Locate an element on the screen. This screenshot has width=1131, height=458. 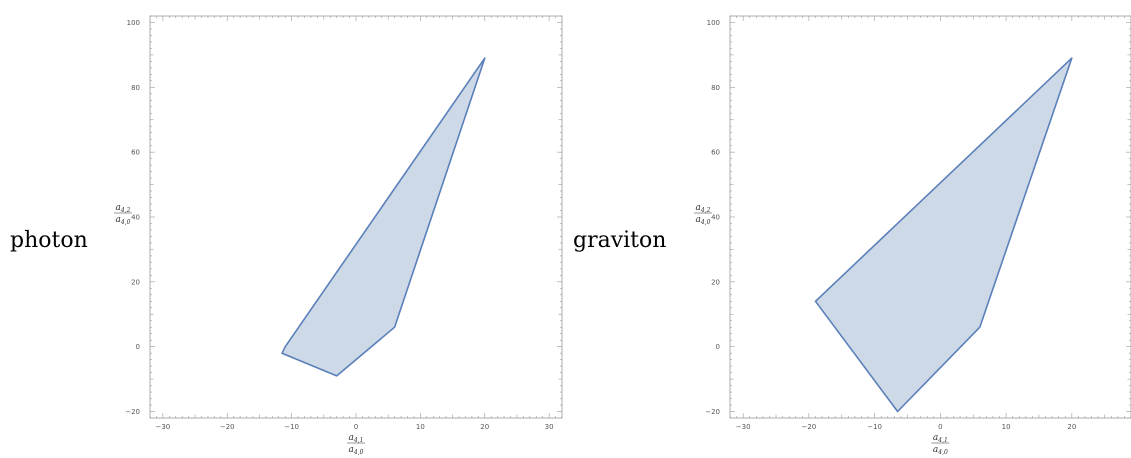
panel-label-graviton: graviton is located at coordinates (620, 240).